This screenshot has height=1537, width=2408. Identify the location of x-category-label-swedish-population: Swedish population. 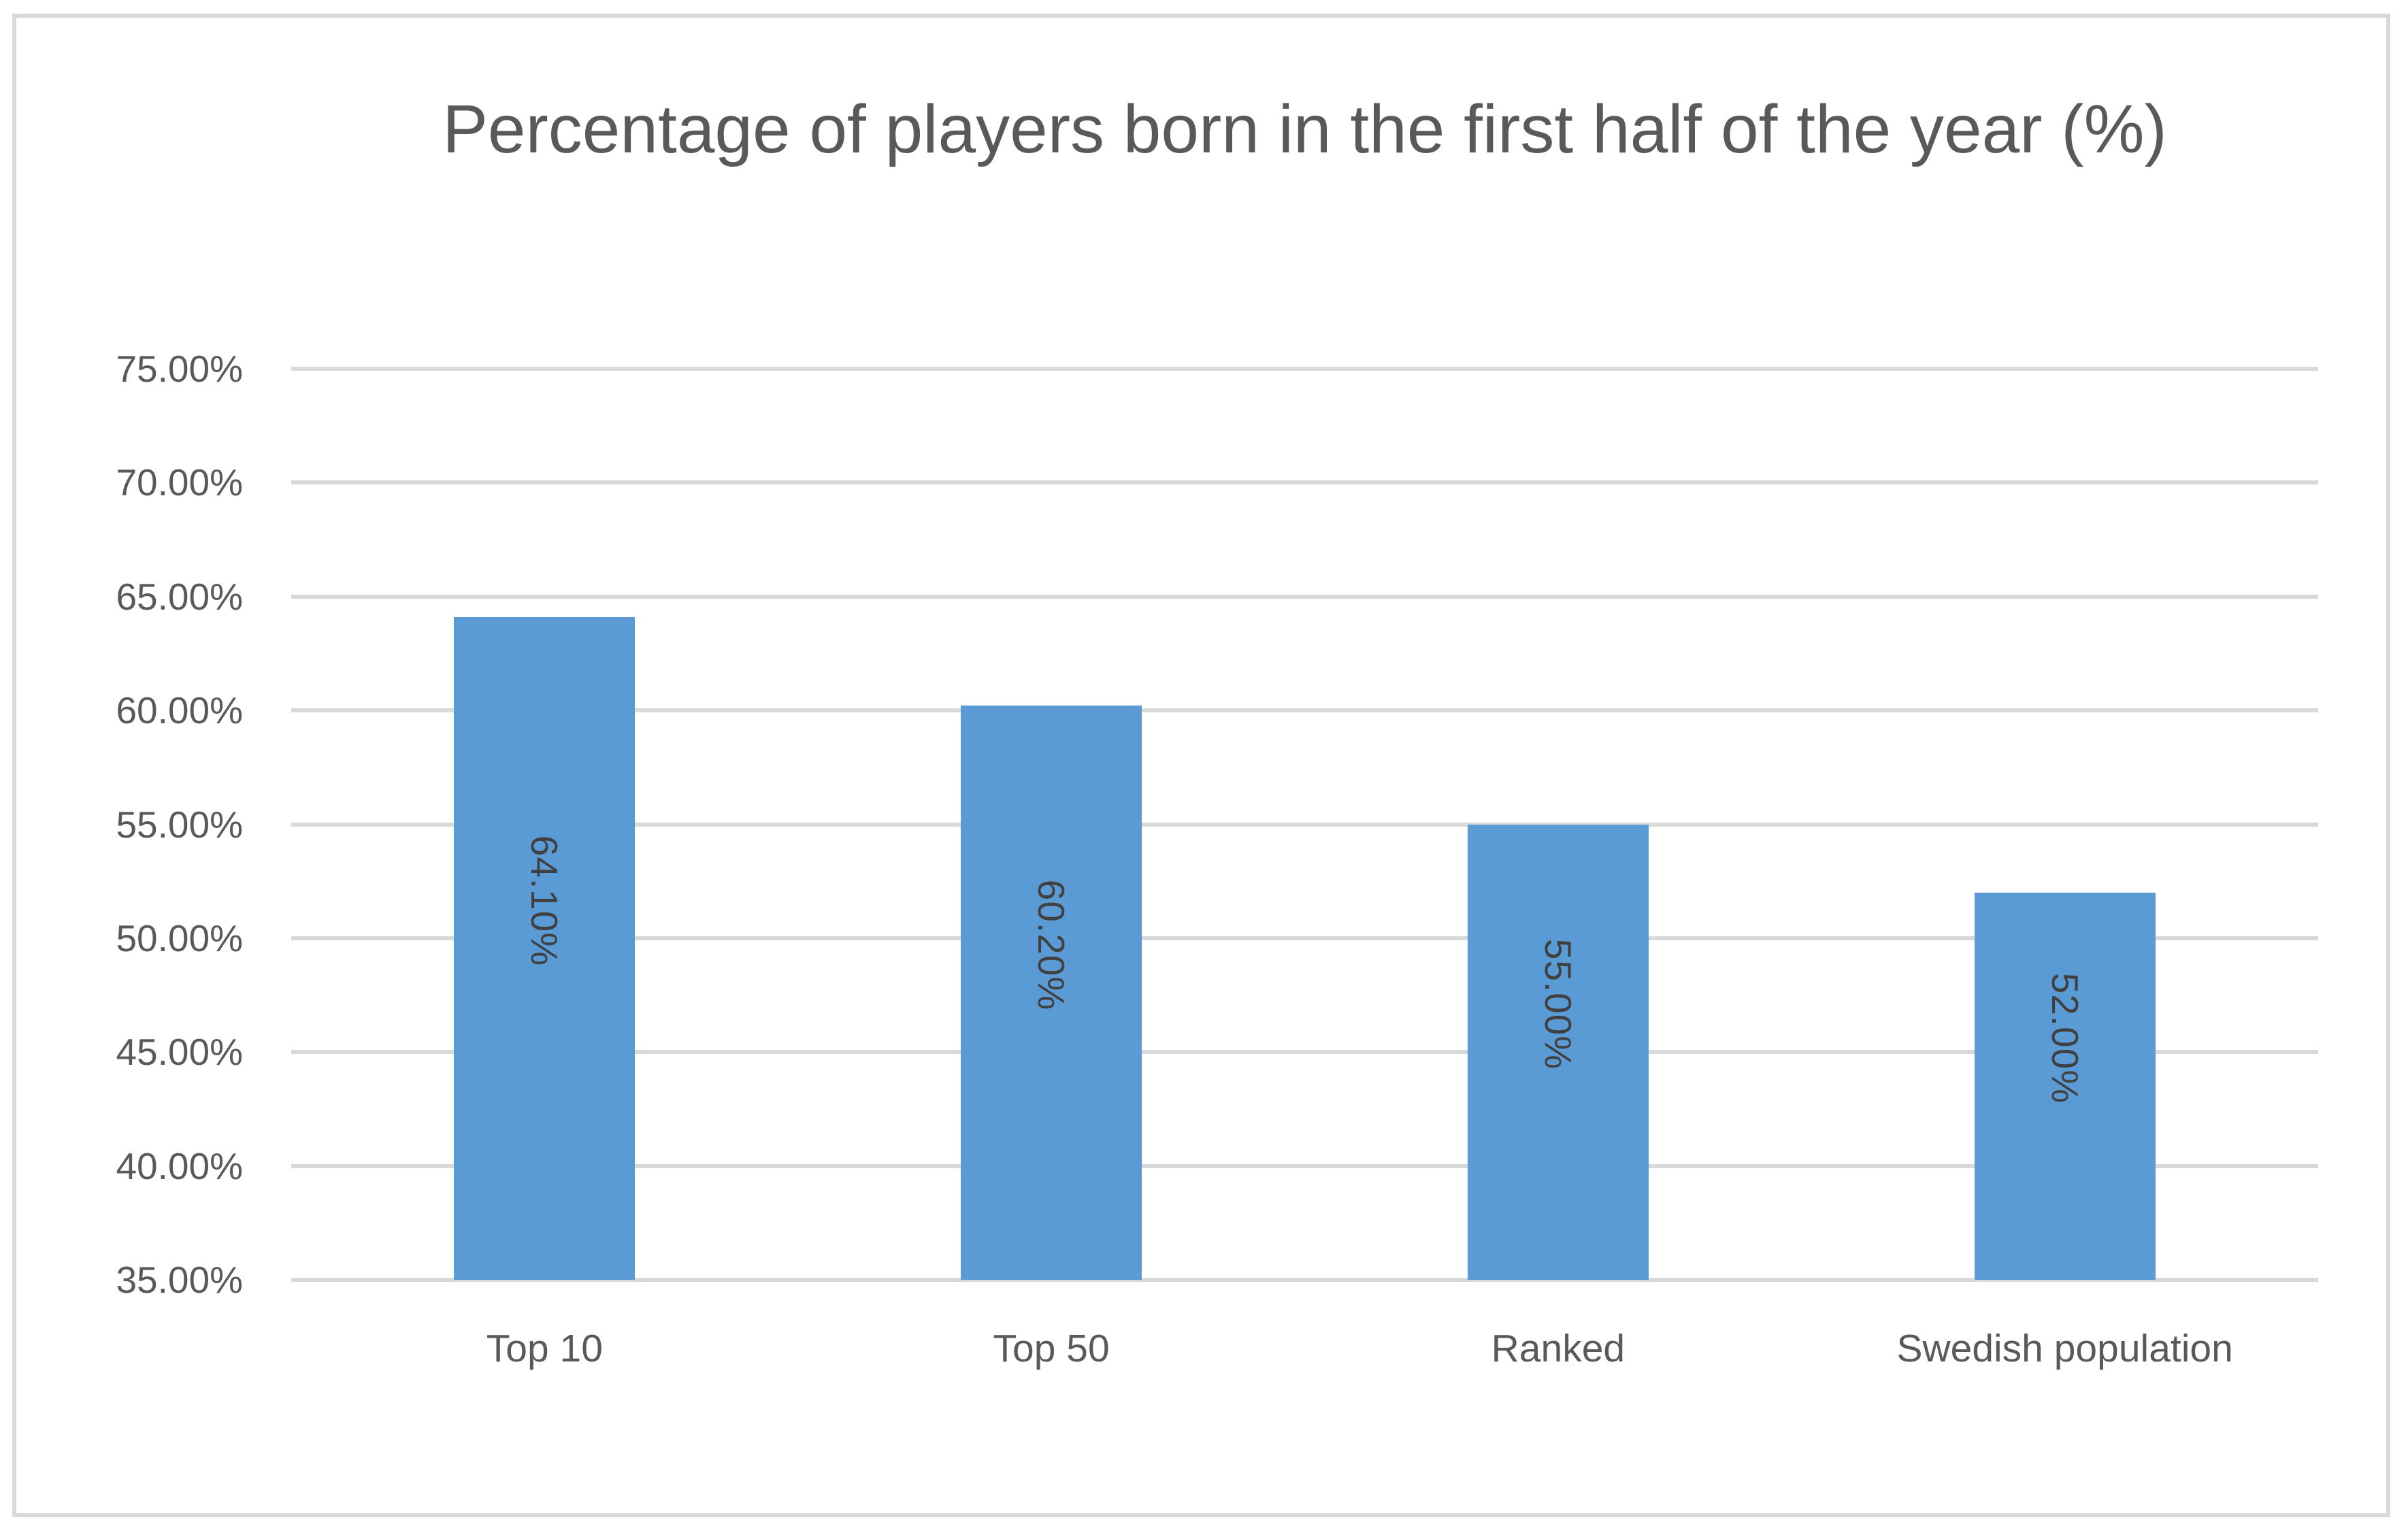
(2064, 1348).